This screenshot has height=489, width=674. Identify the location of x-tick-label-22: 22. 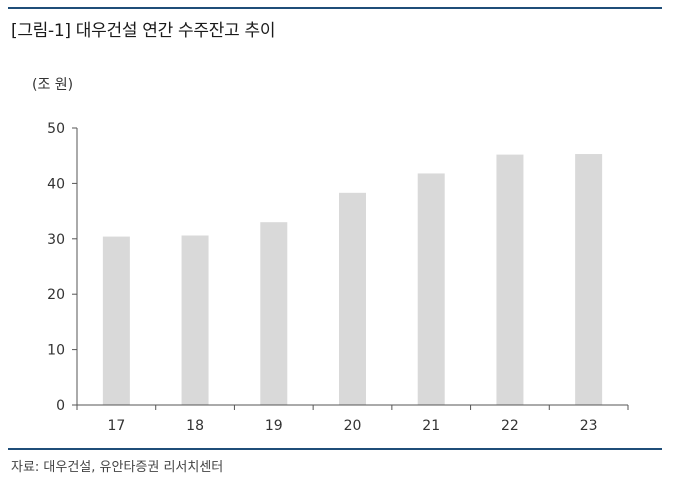
(510, 426).